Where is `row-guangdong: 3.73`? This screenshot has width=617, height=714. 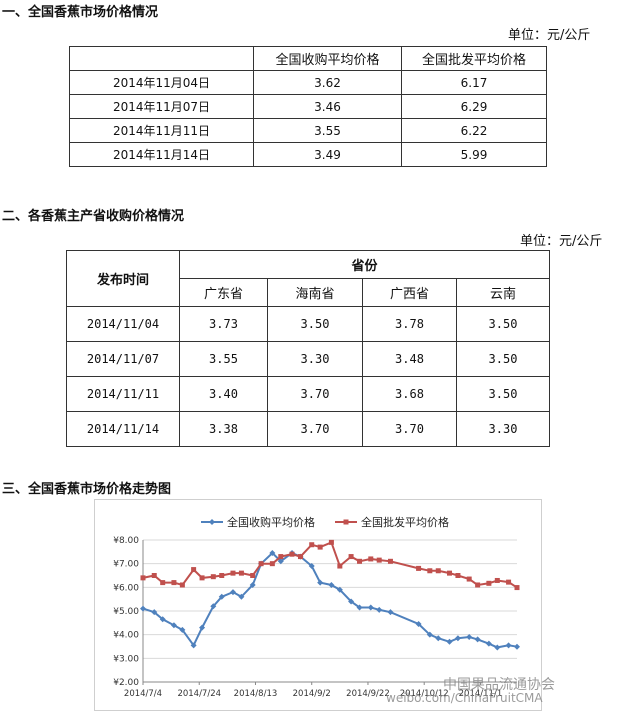
row-guangdong: 3.73 is located at coordinates (223, 324).